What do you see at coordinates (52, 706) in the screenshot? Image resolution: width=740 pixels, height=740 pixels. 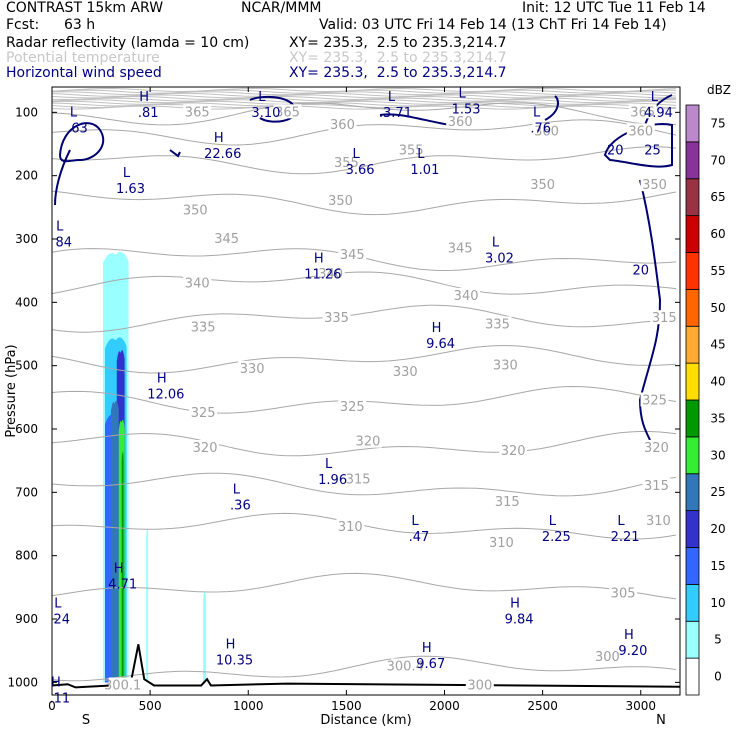 I see `x-tick-label: 0` at bounding box center [52, 706].